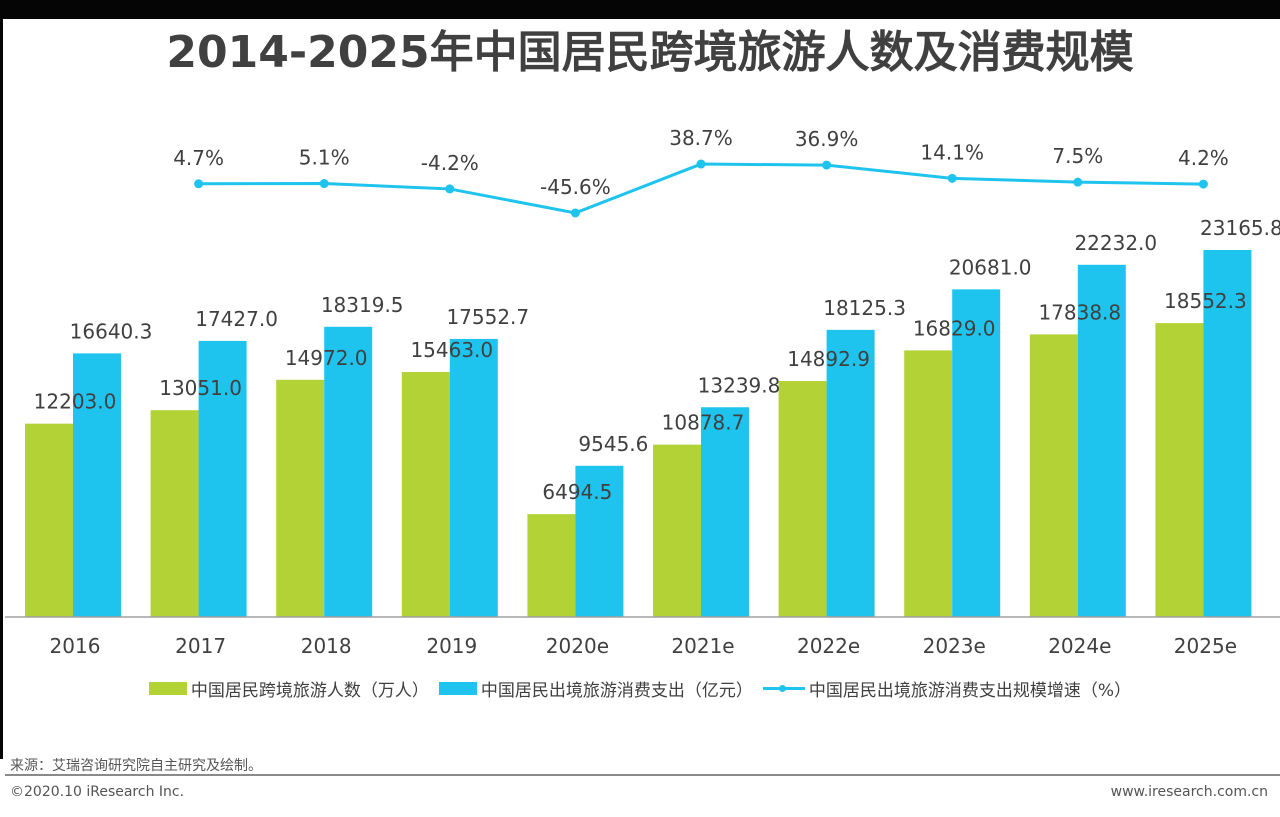  Describe the element at coordinates (97, 792) in the screenshot. I see `copyright: ©2020.10 iResearch Inc.` at that location.